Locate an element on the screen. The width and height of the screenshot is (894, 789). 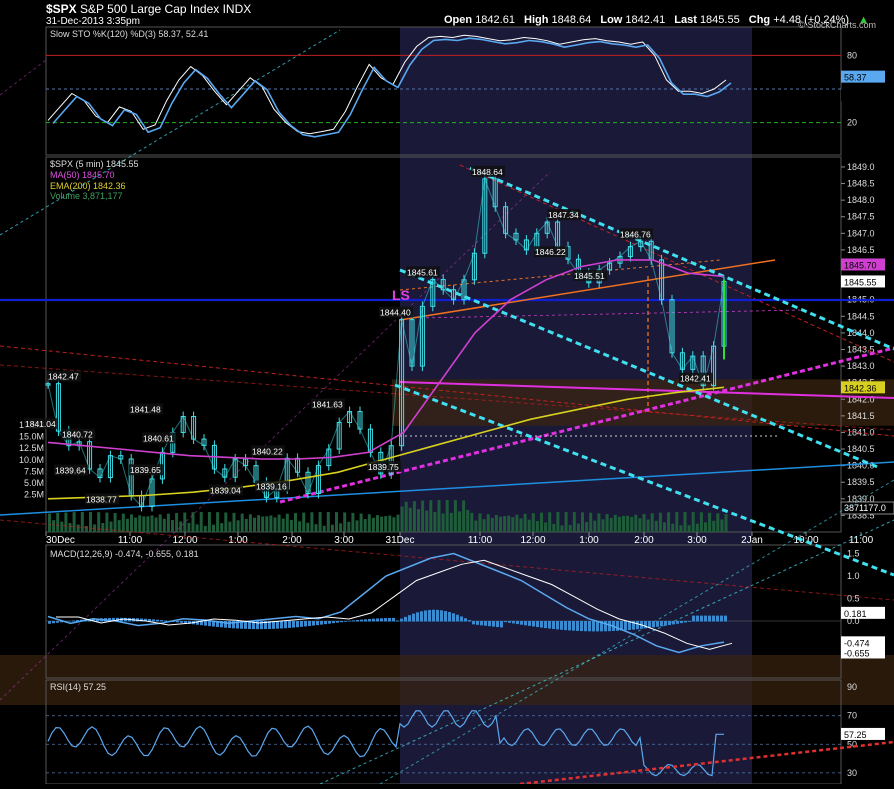
price-tick-label: 1848.0 is located at coordinates (861, 200).